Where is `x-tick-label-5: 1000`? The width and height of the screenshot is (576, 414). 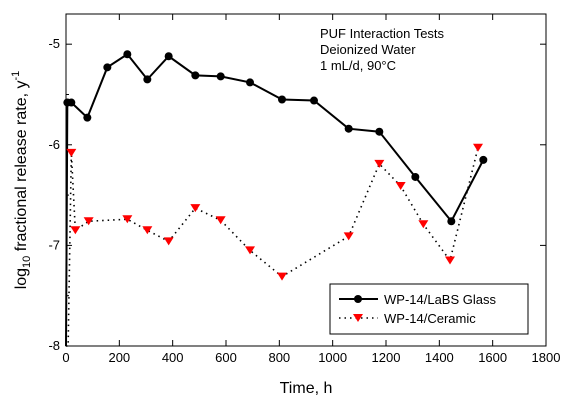
x-tick-label-5: 1000 is located at coordinates (332, 357).